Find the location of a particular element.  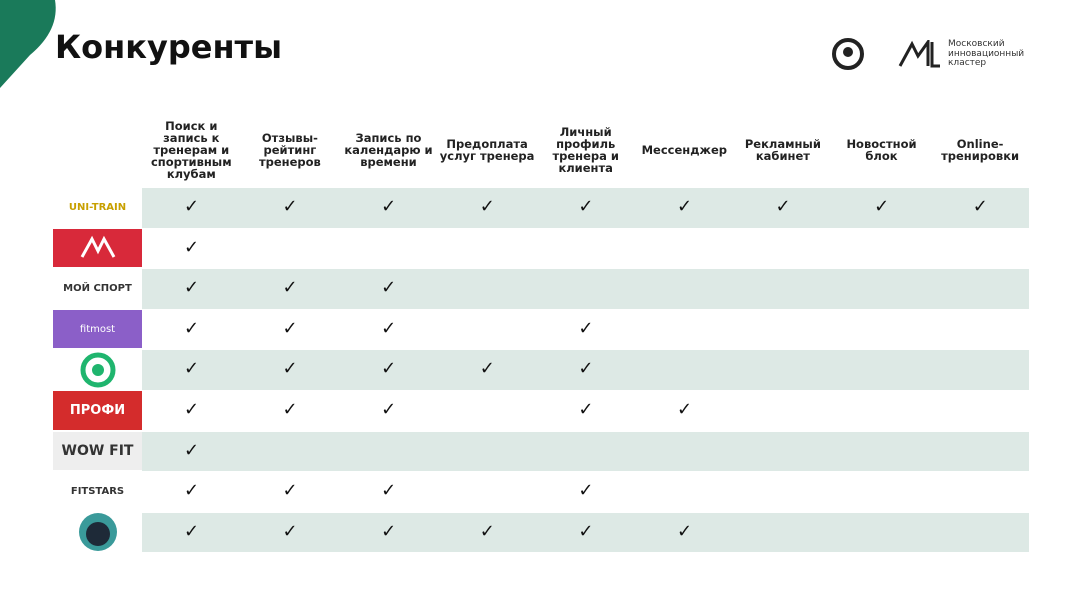

corner-shape is located at coordinates (28, 44).